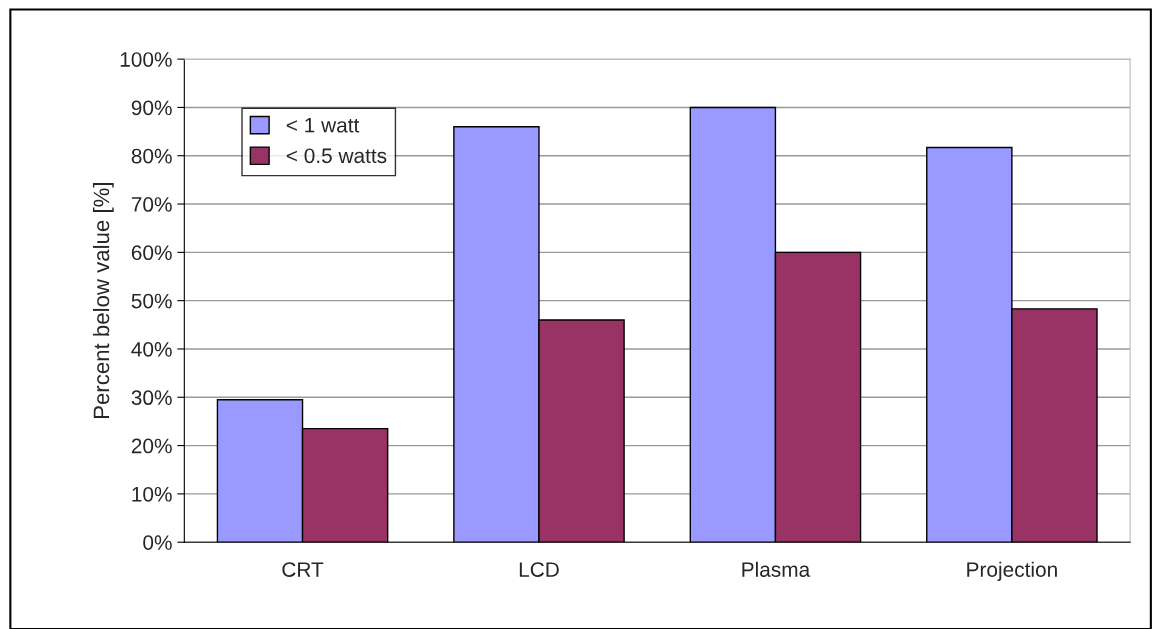  I want to click on y-tick-label: 40%, so click(151, 349).